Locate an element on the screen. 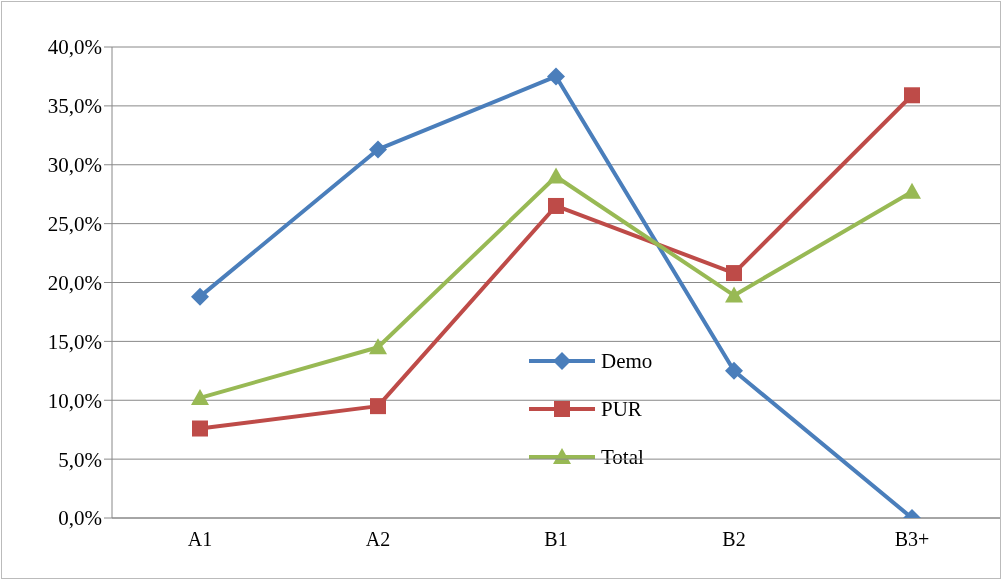 The width and height of the screenshot is (1002, 580). legend-label: Demo is located at coordinates (627, 361).